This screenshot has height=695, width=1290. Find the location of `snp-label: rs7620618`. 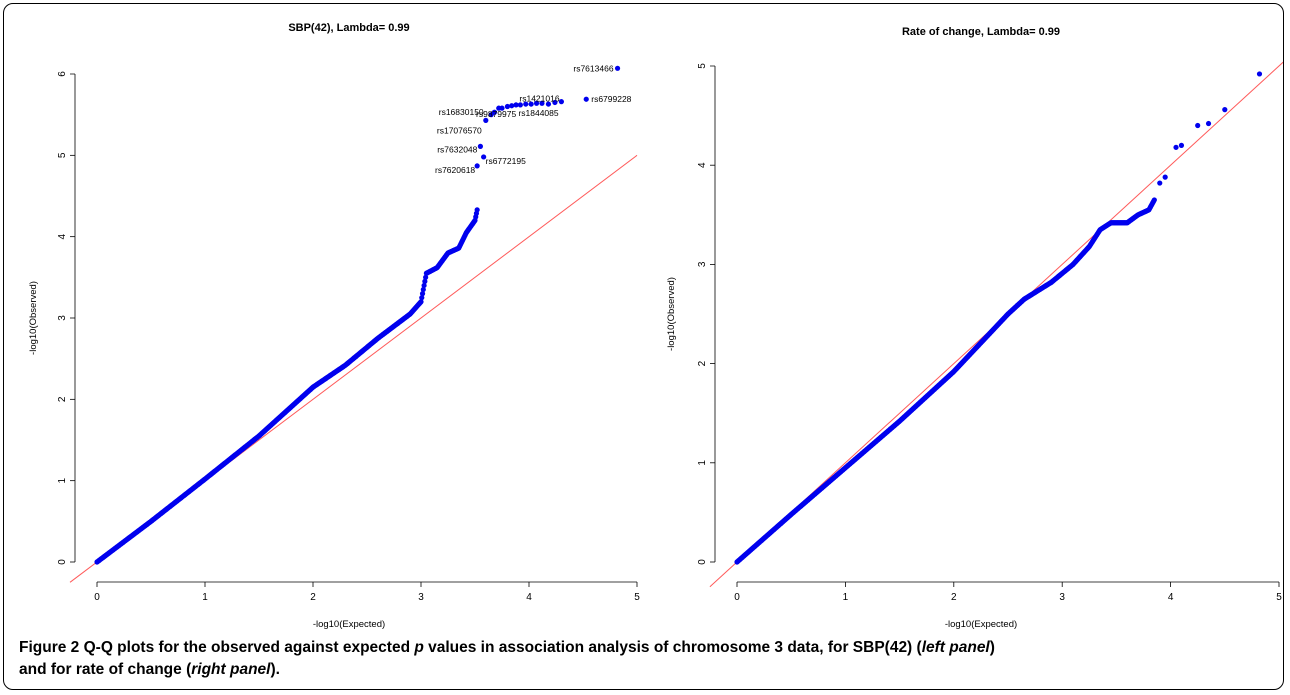

snp-label: rs7620618 is located at coordinates (455, 170).